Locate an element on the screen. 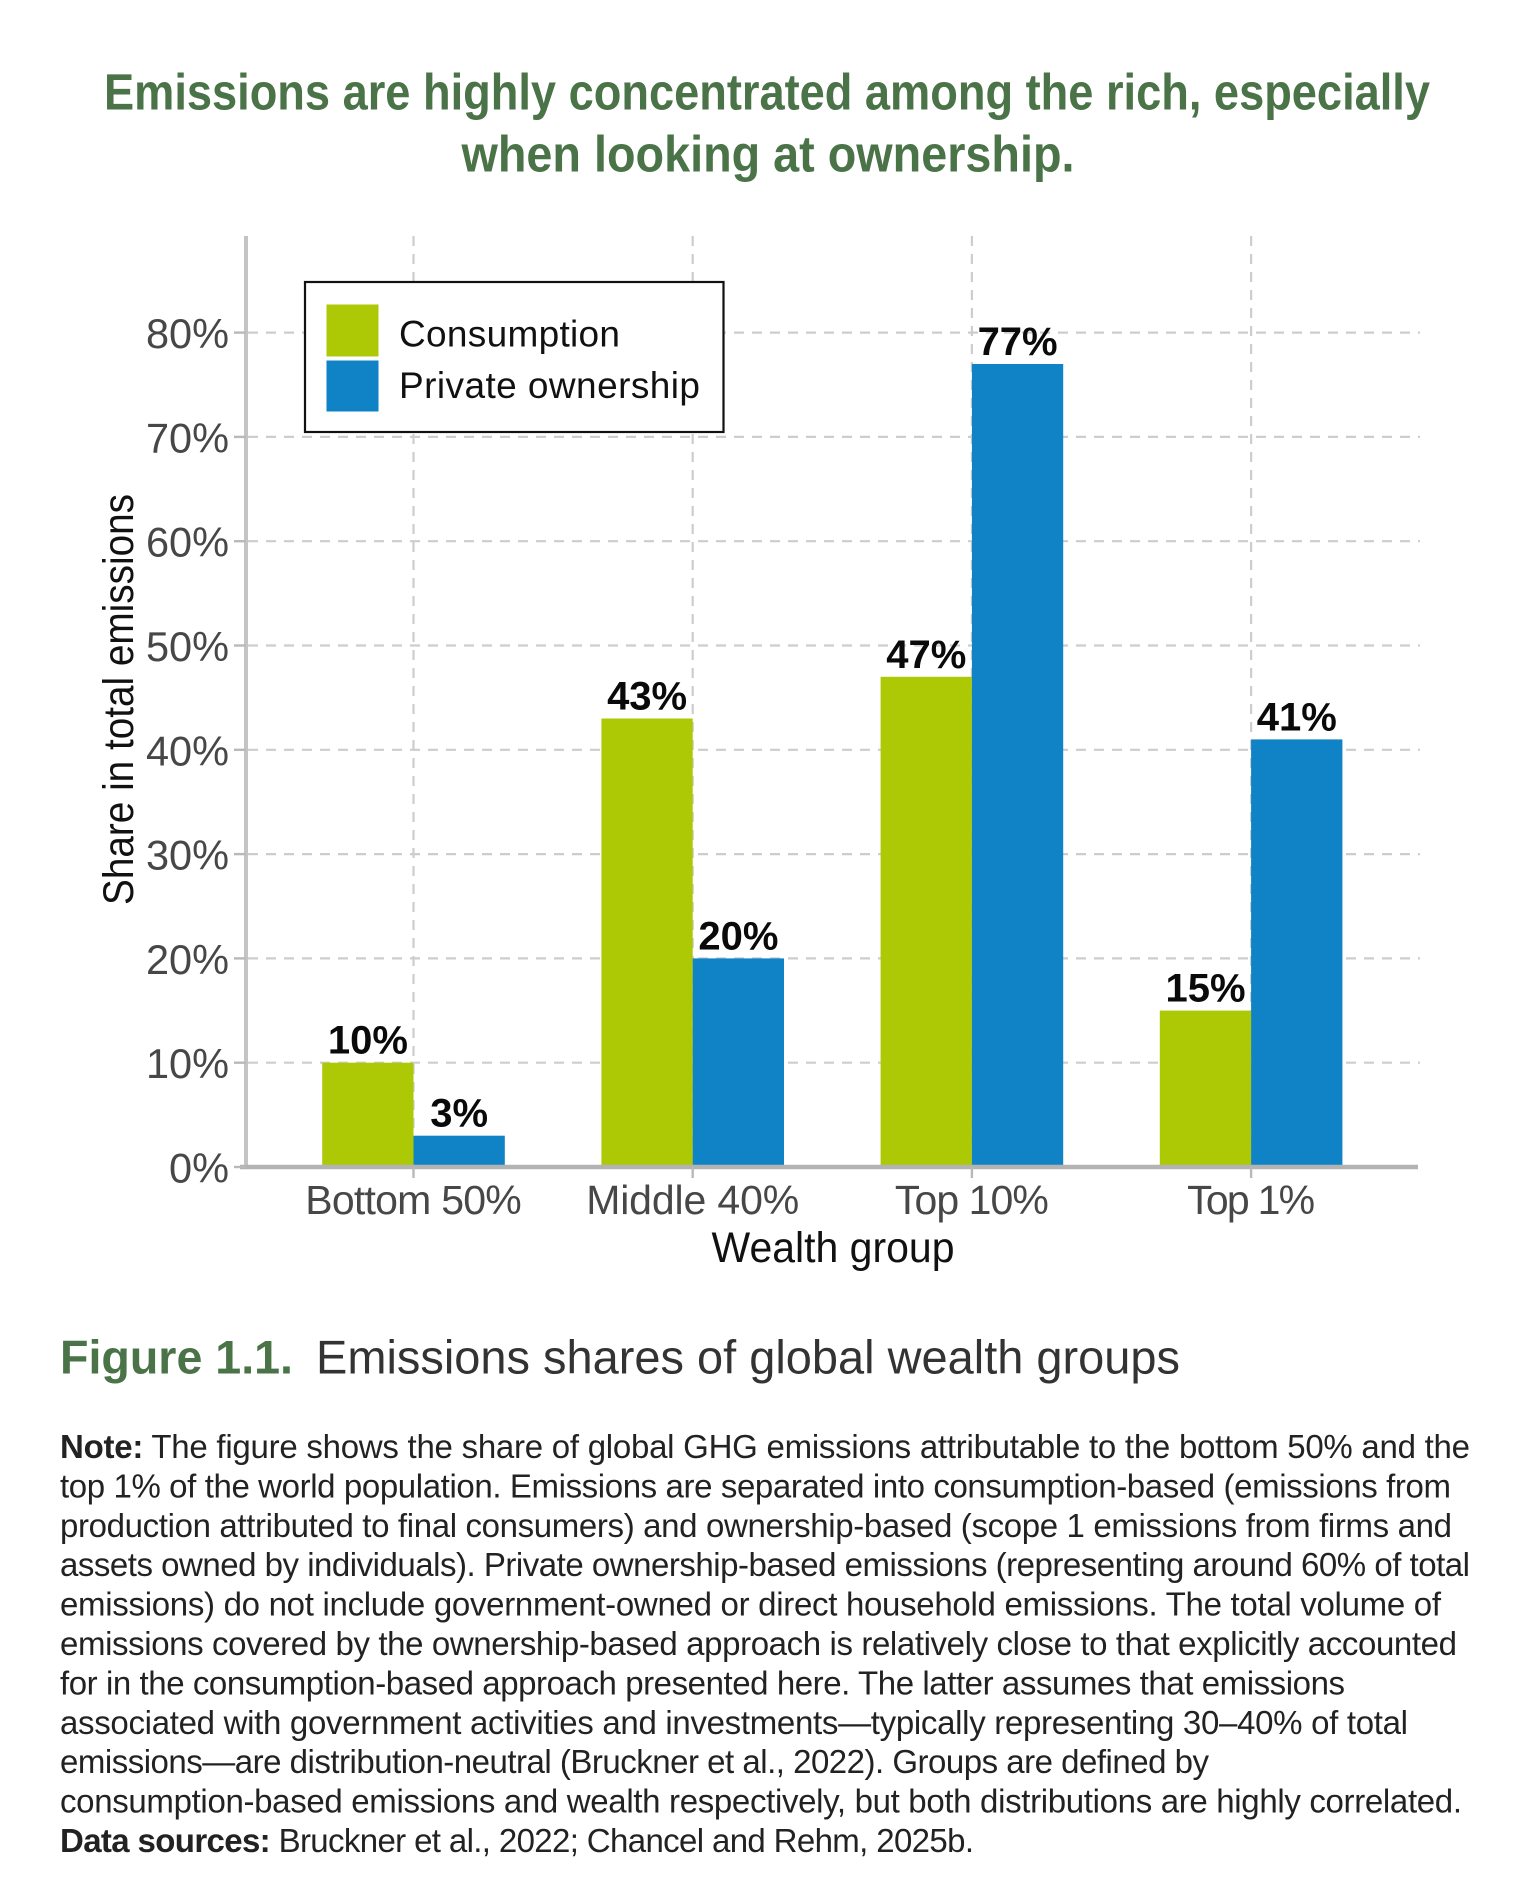  svg-text: Wealth group is located at coordinates (833, 1248).